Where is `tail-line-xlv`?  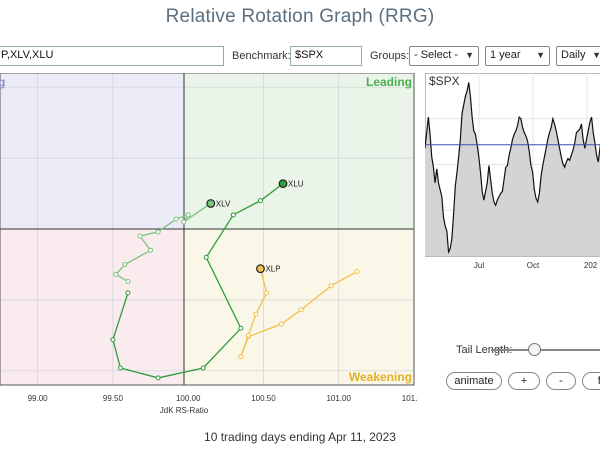 tail-line-xlv is located at coordinates (163, 242).